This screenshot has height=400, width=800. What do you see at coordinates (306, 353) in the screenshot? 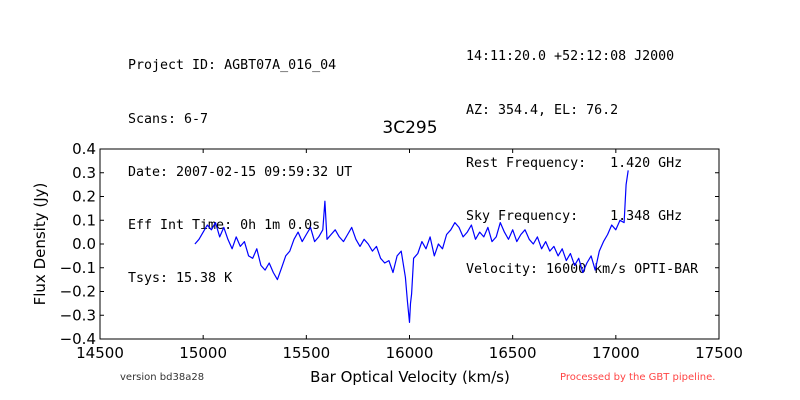
I see `x-tick-label: 15500` at bounding box center [306, 353].